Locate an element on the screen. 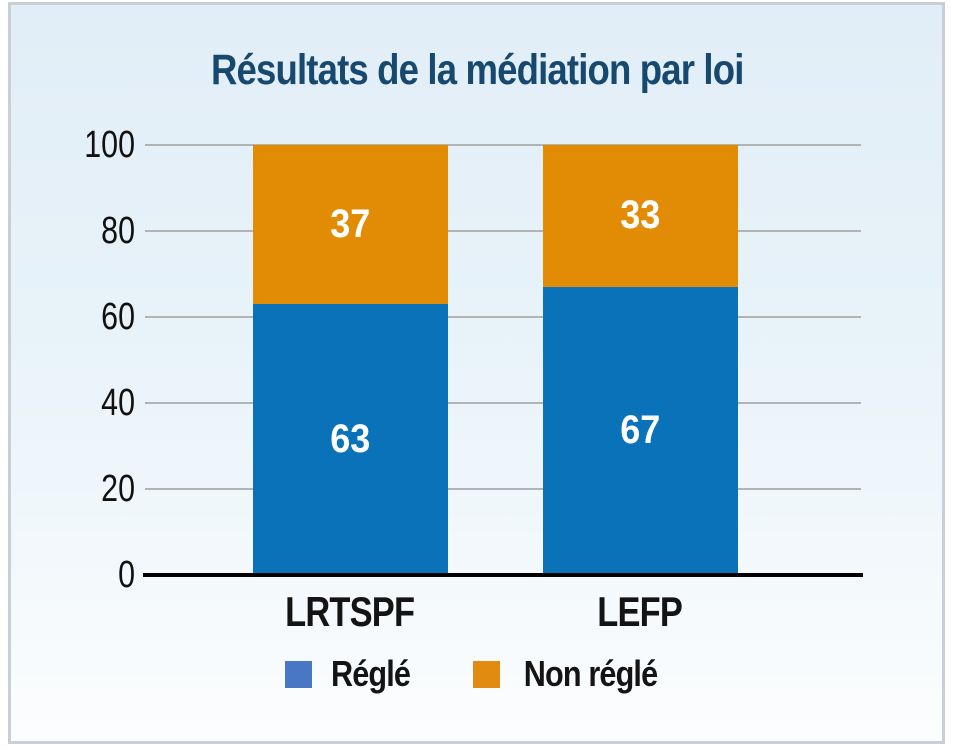 The width and height of the screenshot is (954, 750). chart-title-text: Résultats de la médiation par loi is located at coordinates (477, 70).